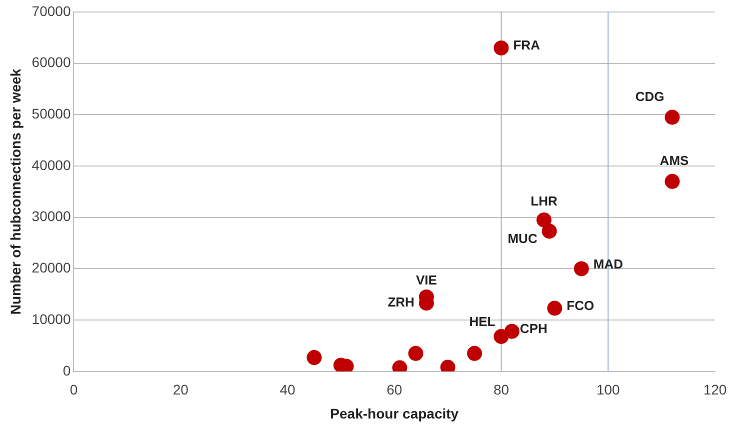 The width and height of the screenshot is (733, 431). I want to click on x-tick-label: 120, so click(715, 390).